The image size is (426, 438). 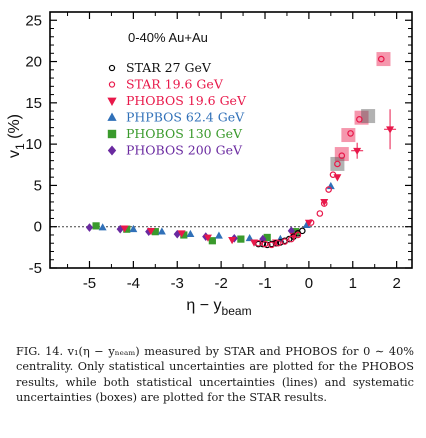 I want to click on x-tick-label: -4, so click(x=133, y=283).